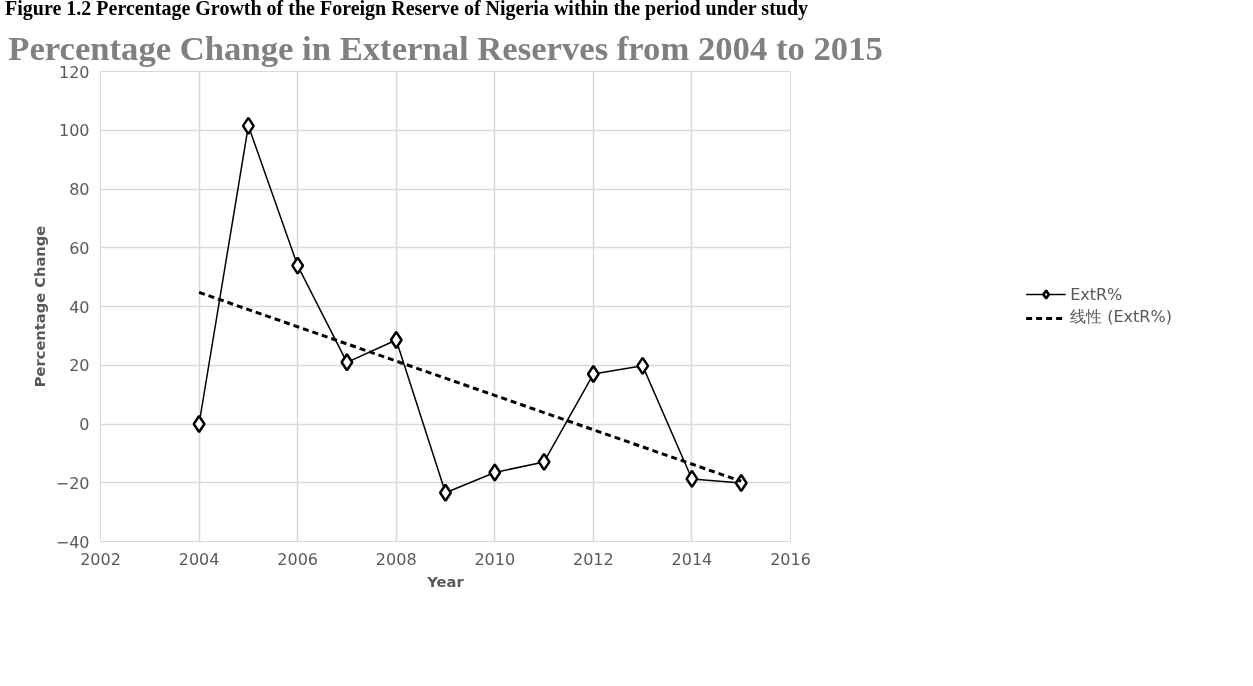  Describe the element at coordinates (1096, 294) in the screenshot. I see `legend-label: ExtR%` at that location.